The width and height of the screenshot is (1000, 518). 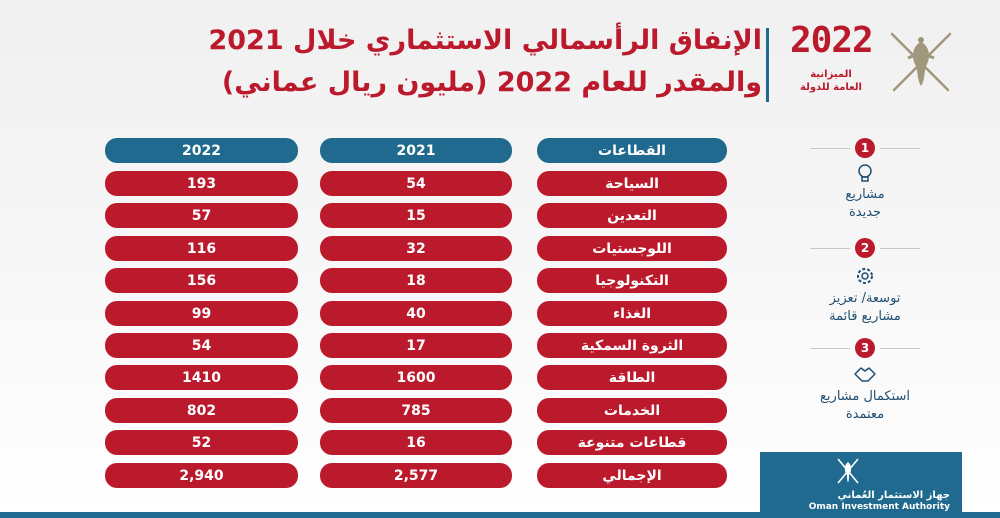 I want to click on value-2022-cell: 1410, so click(x=201, y=377).